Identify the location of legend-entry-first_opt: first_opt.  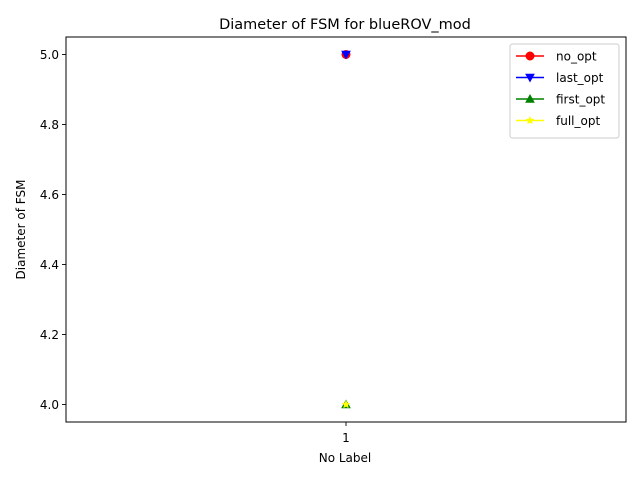
(560, 100).